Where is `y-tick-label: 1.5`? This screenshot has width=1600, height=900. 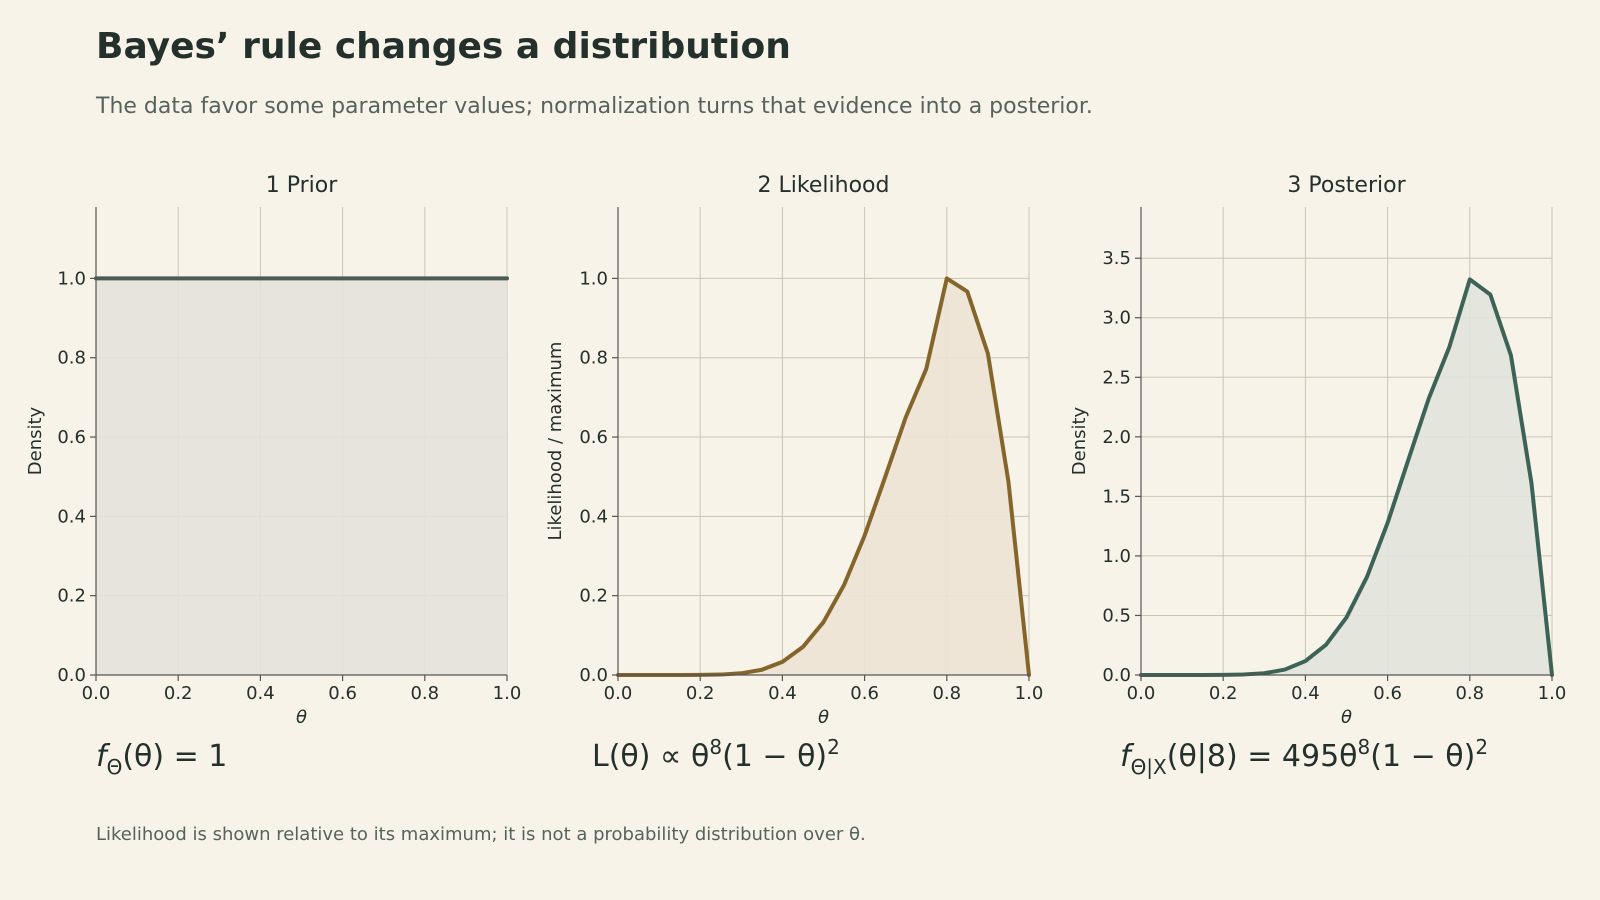 y-tick-label: 1.5 is located at coordinates (1116, 496).